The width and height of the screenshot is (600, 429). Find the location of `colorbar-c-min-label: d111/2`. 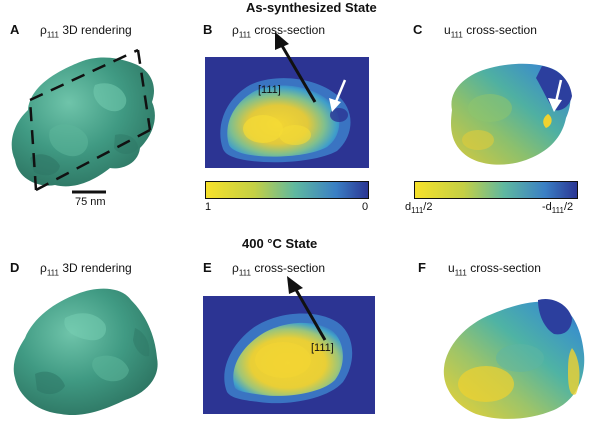

colorbar-c-min-label: d111/2 is located at coordinates (418, 208).